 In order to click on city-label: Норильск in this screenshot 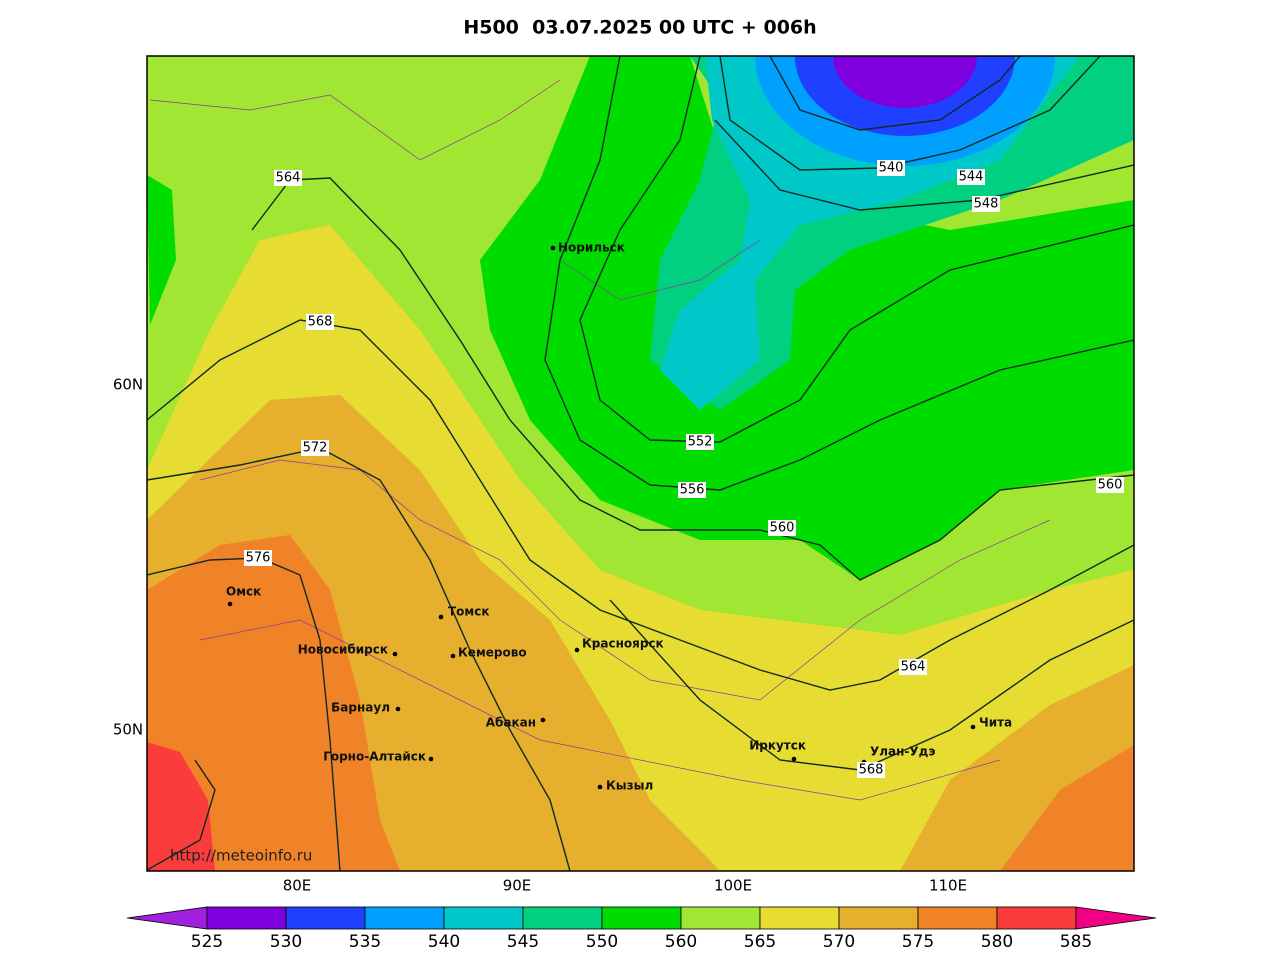, I will do `click(591, 248)`.